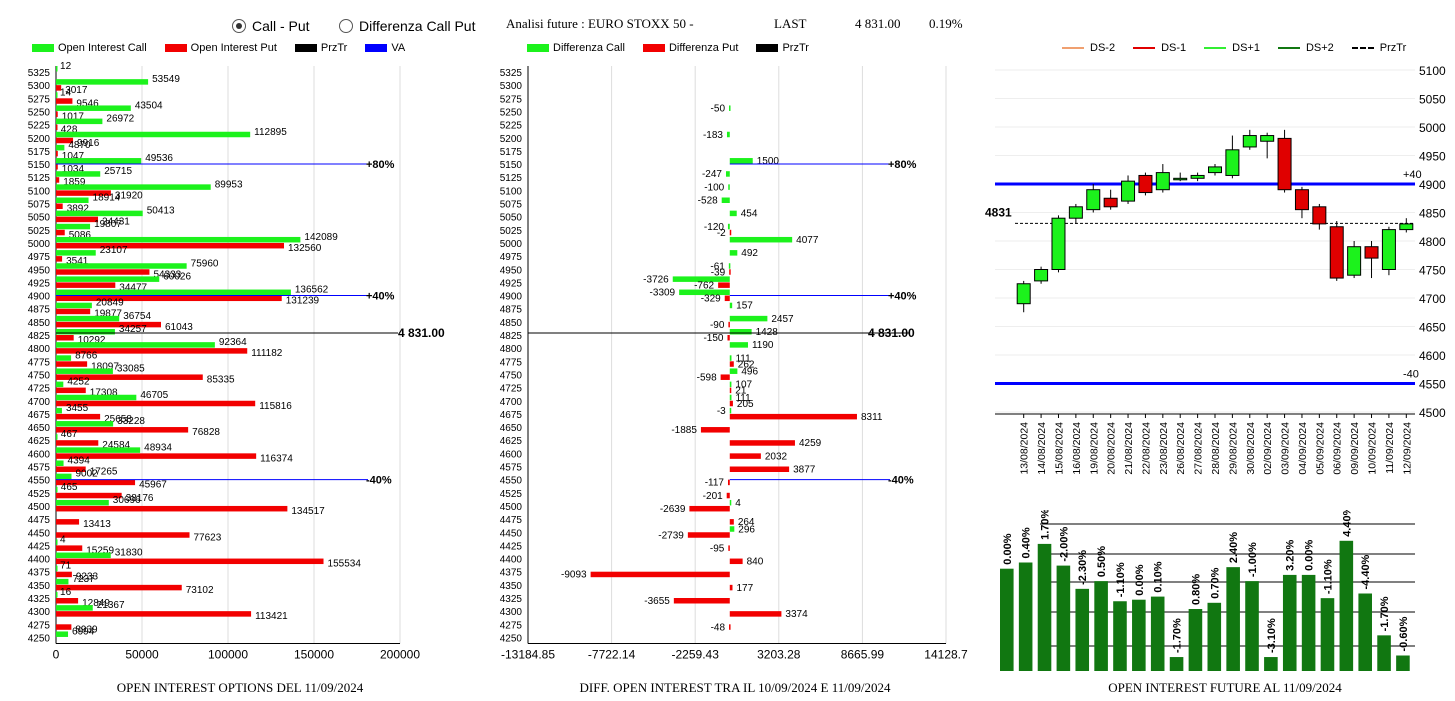  Describe the element at coordinates (158, 447) in the screenshot. I see `call-bar-label: 48934` at that location.